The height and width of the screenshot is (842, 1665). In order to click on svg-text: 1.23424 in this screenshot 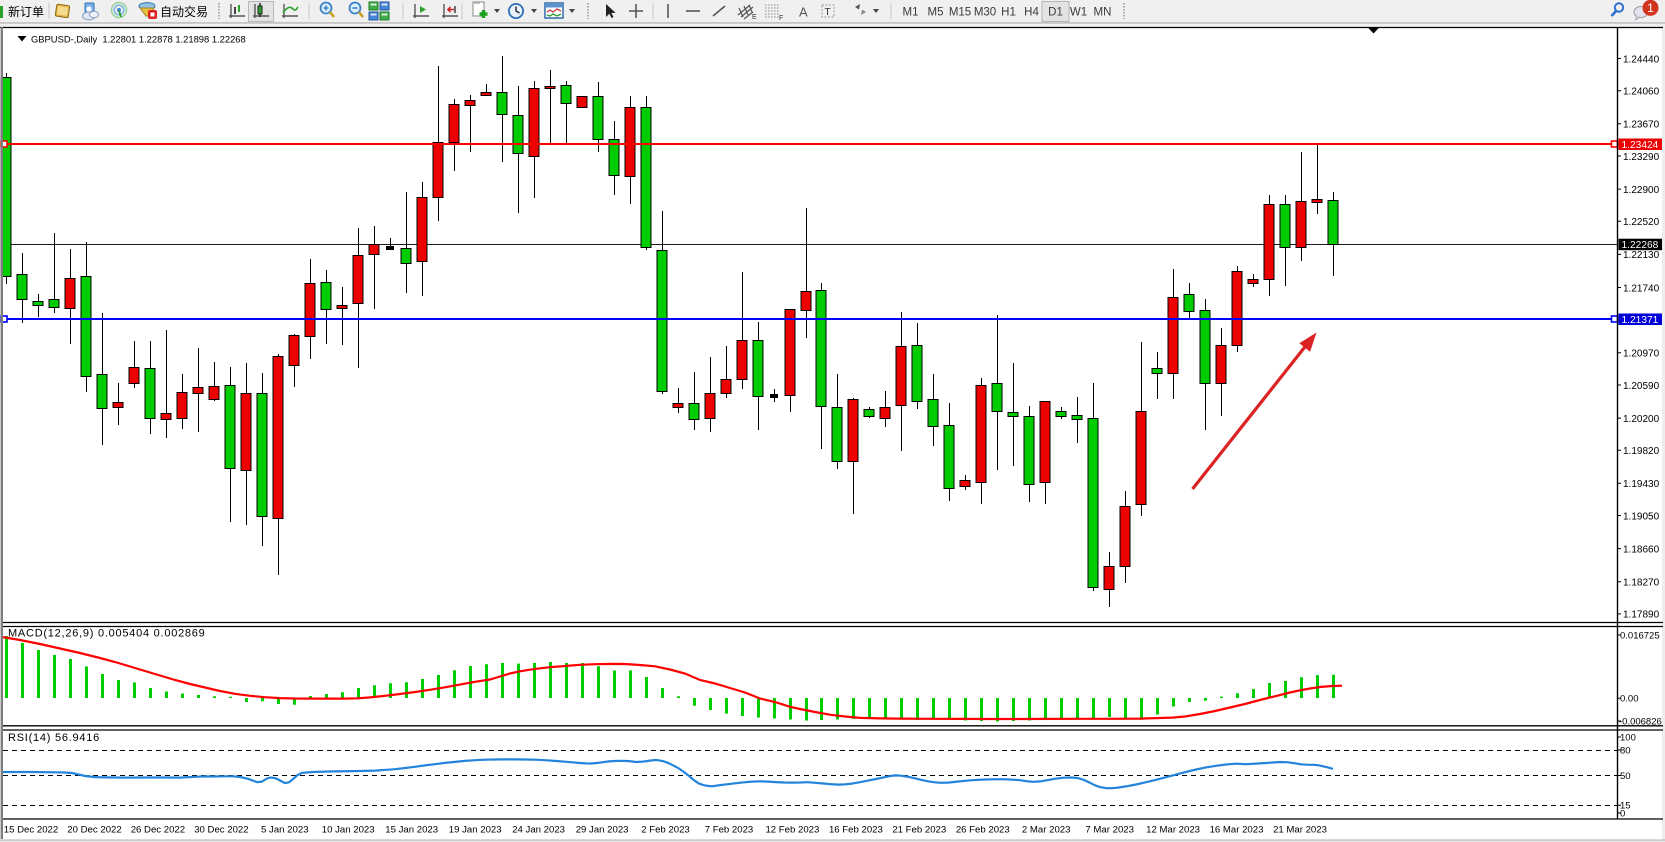, I will do `click(1640, 145)`.